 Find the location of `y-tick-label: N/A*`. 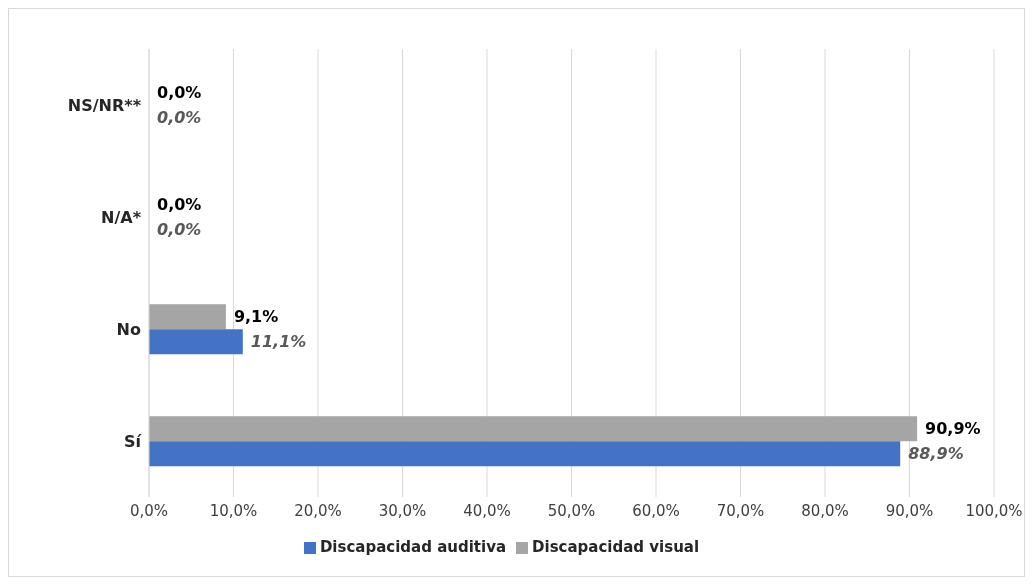

y-tick-label: N/A* is located at coordinates (121, 217).